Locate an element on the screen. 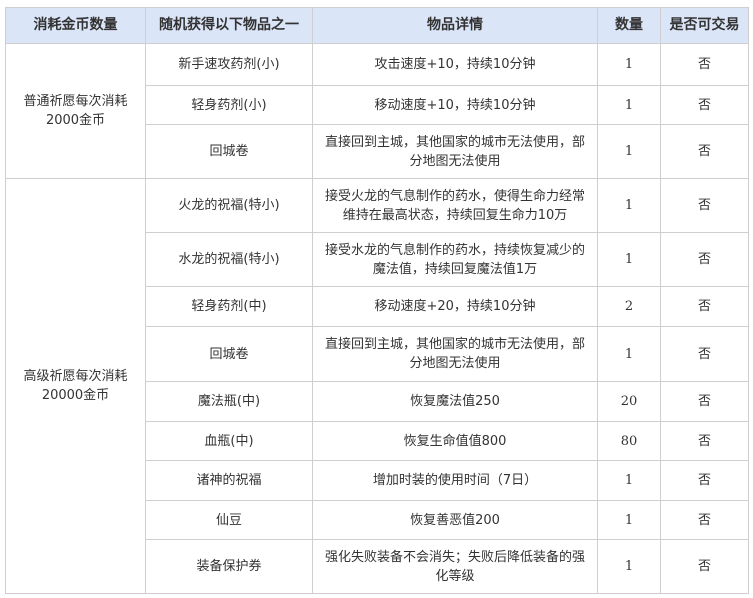 This screenshot has height=598, width=753. item-name-cell: 仙豆 is located at coordinates (229, 520).